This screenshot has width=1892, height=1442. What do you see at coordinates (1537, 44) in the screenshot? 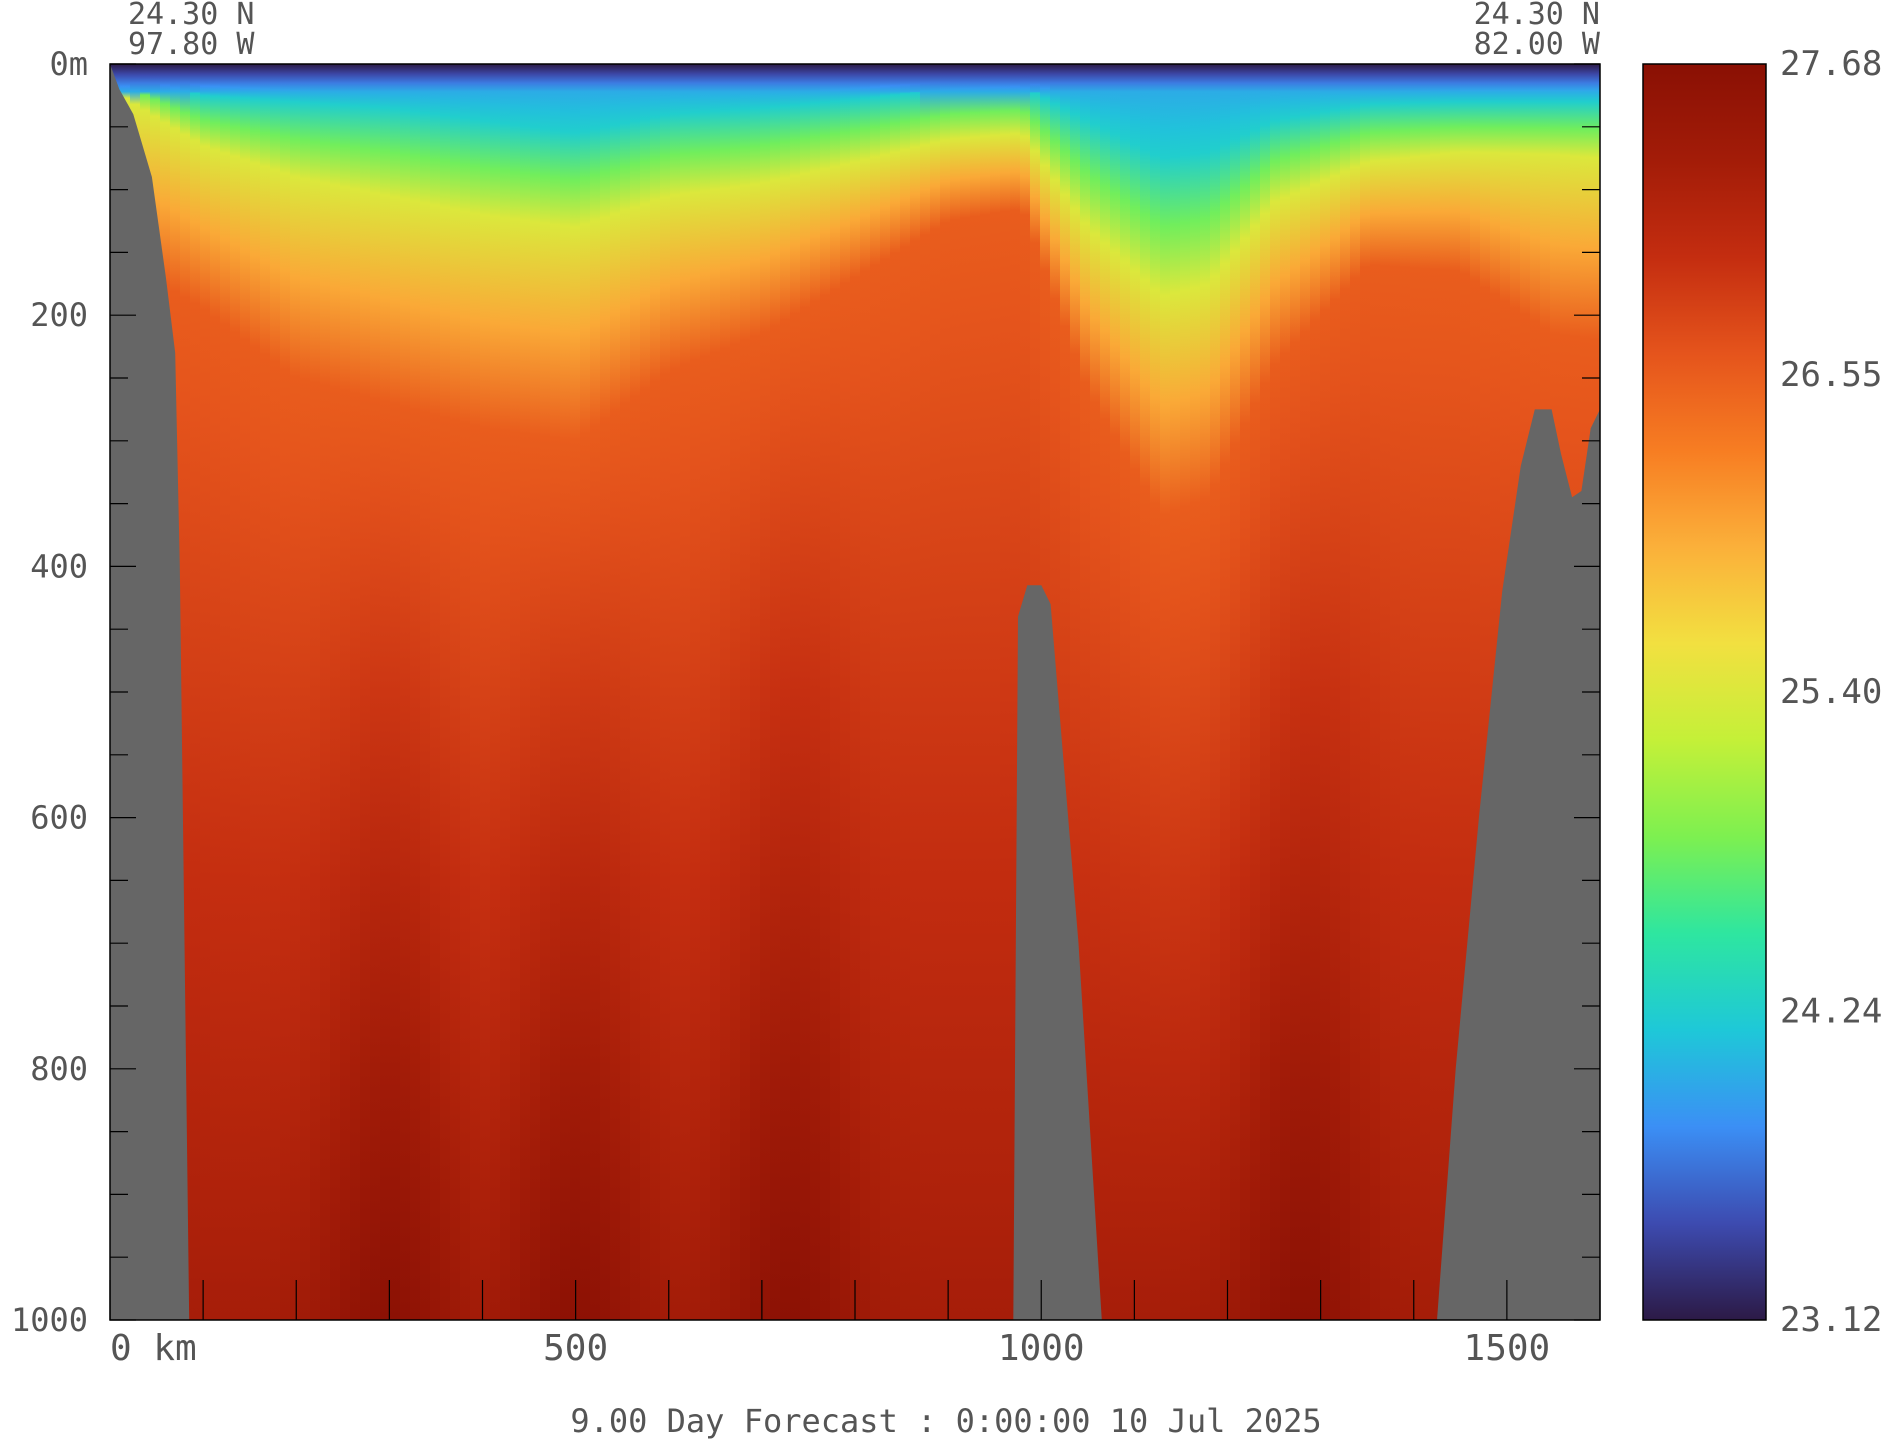
I see `right-lon-label: 82.00 W` at bounding box center [1537, 44].